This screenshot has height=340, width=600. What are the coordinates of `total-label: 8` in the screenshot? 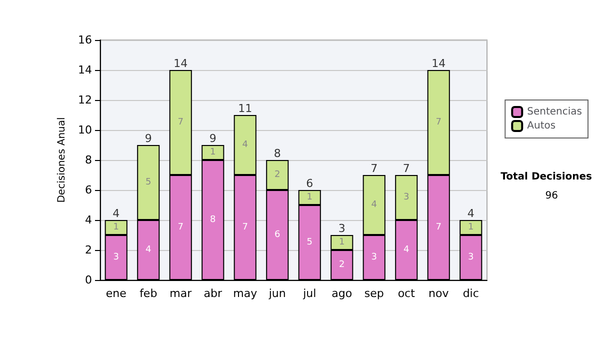 It's located at (277, 153).